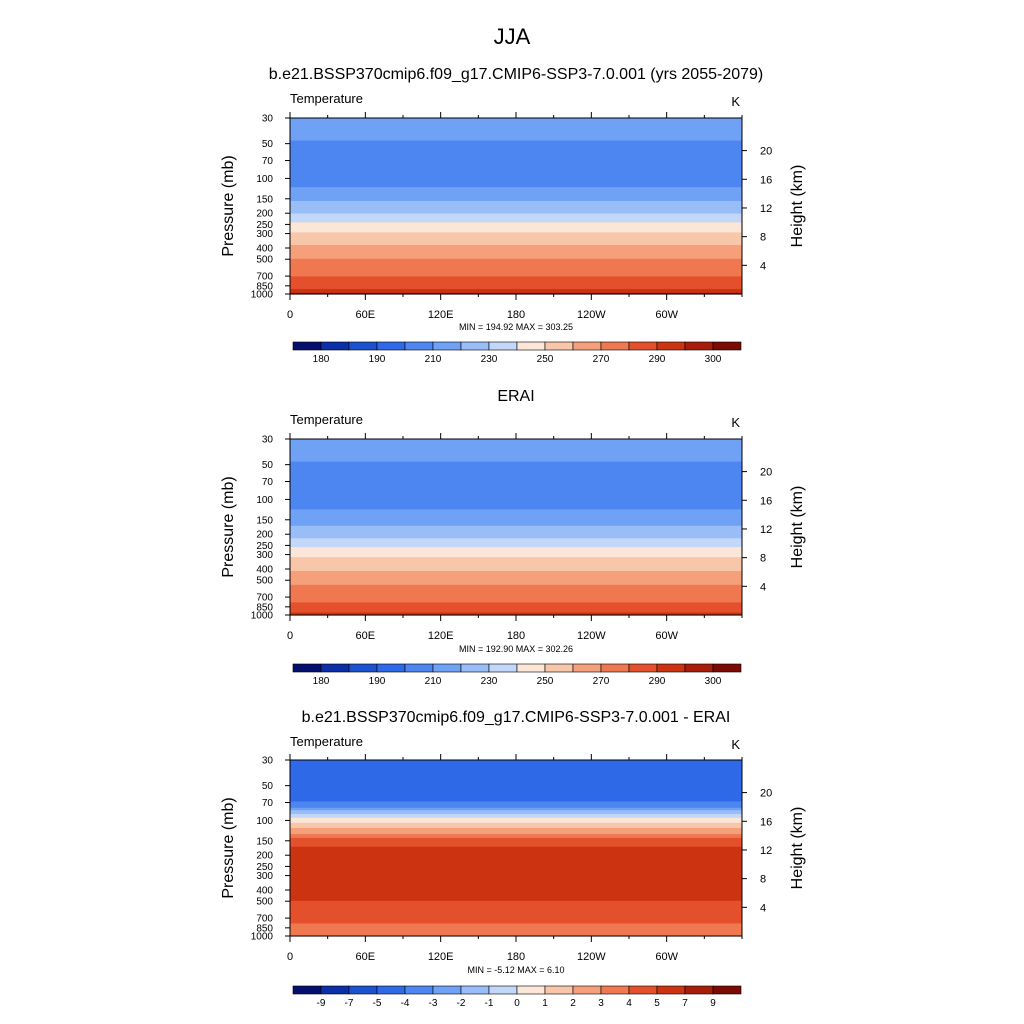  I want to click on colorbar-label: 1, so click(545, 1003).